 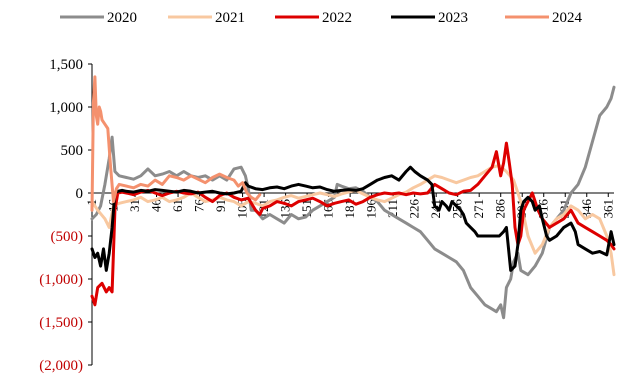 I want to click on y-tick-label: (1,000), so click(x=61, y=280).